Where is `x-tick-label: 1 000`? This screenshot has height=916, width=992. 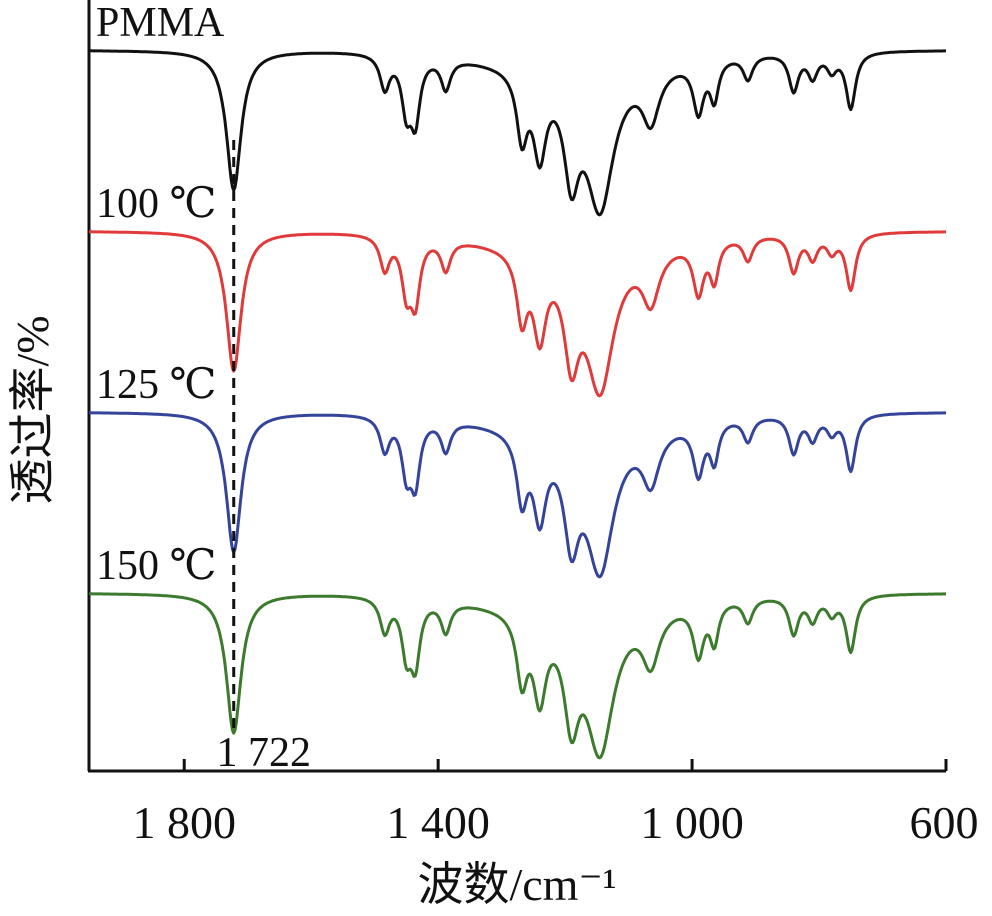
x-tick-label: 1 000 is located at coordinates (692, 822).